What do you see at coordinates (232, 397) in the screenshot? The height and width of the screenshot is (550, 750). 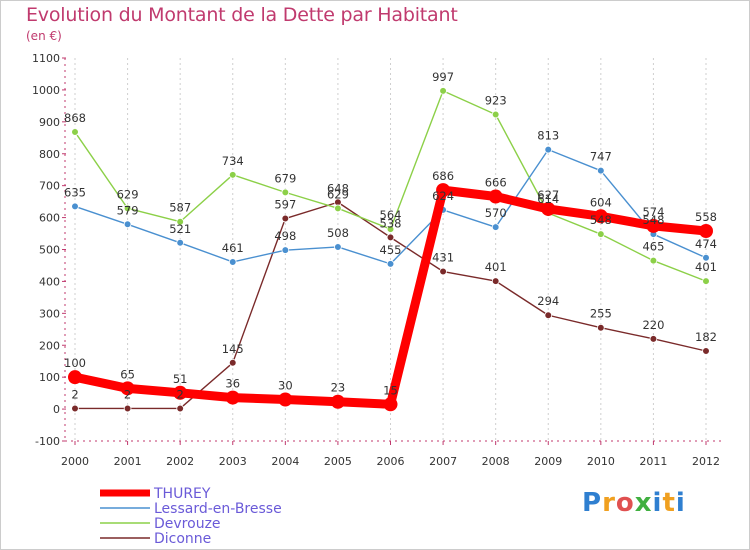 I see `point-THUREY-2003` at bounding box center [232, 397].